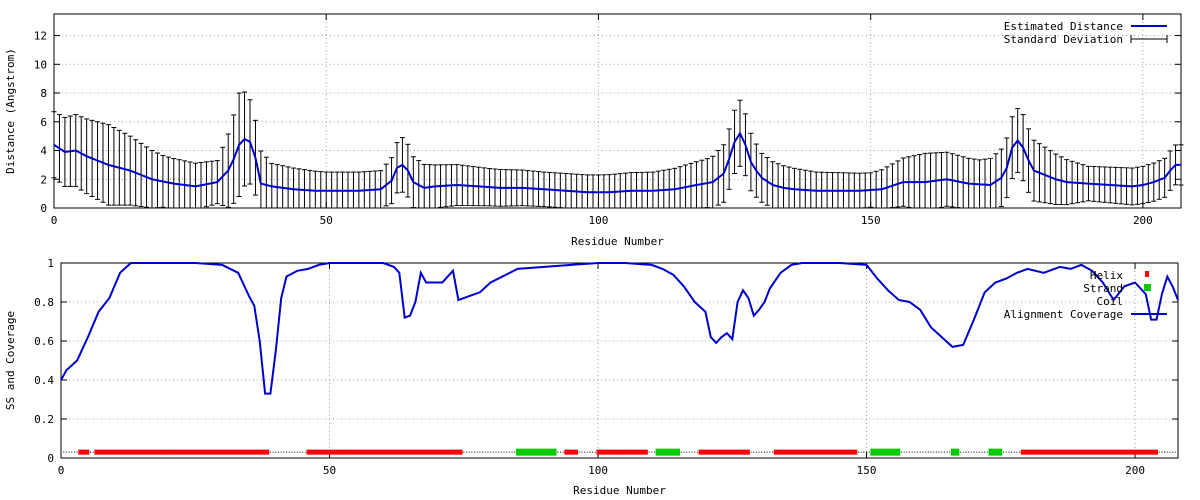 The height and width of the screenshot is (500, 1200). Describe the element at coordinates (44, 380) in the screenshot. I see `coverage-y-tick-label: 0.4` at that location.